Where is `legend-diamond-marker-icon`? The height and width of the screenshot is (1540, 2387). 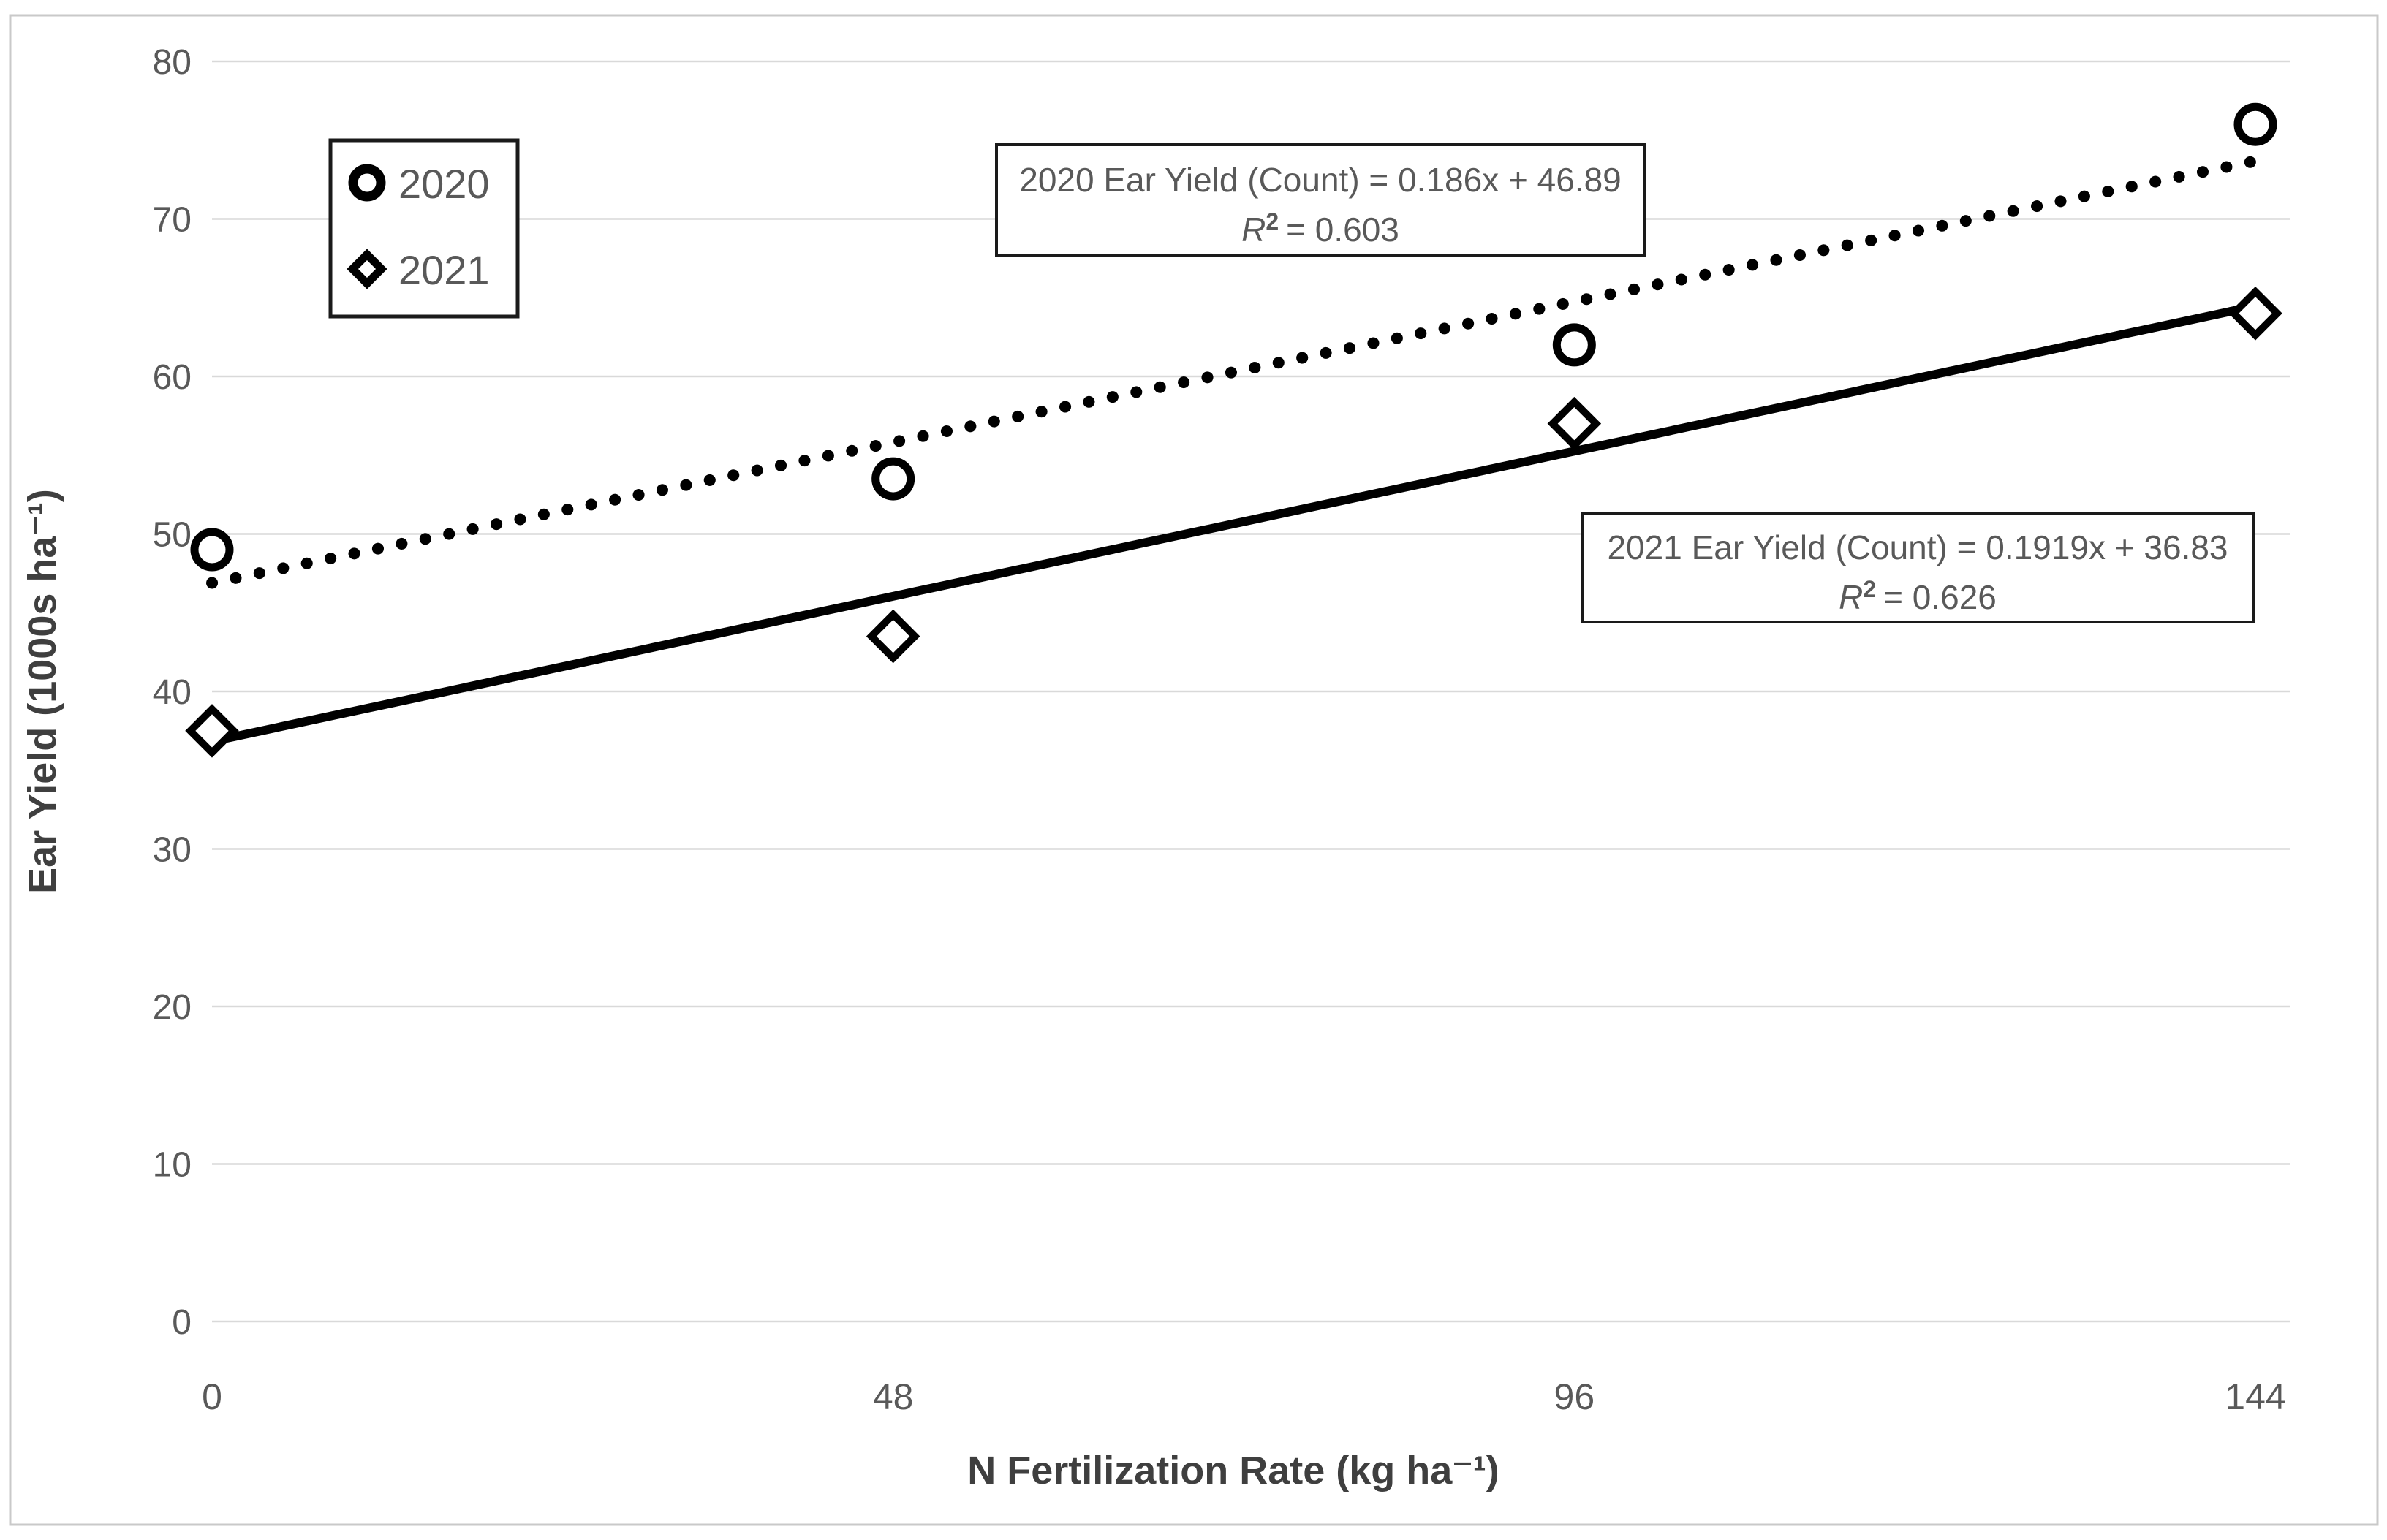
legend-diamond-marker-icon is located at coordinates (367, 269).